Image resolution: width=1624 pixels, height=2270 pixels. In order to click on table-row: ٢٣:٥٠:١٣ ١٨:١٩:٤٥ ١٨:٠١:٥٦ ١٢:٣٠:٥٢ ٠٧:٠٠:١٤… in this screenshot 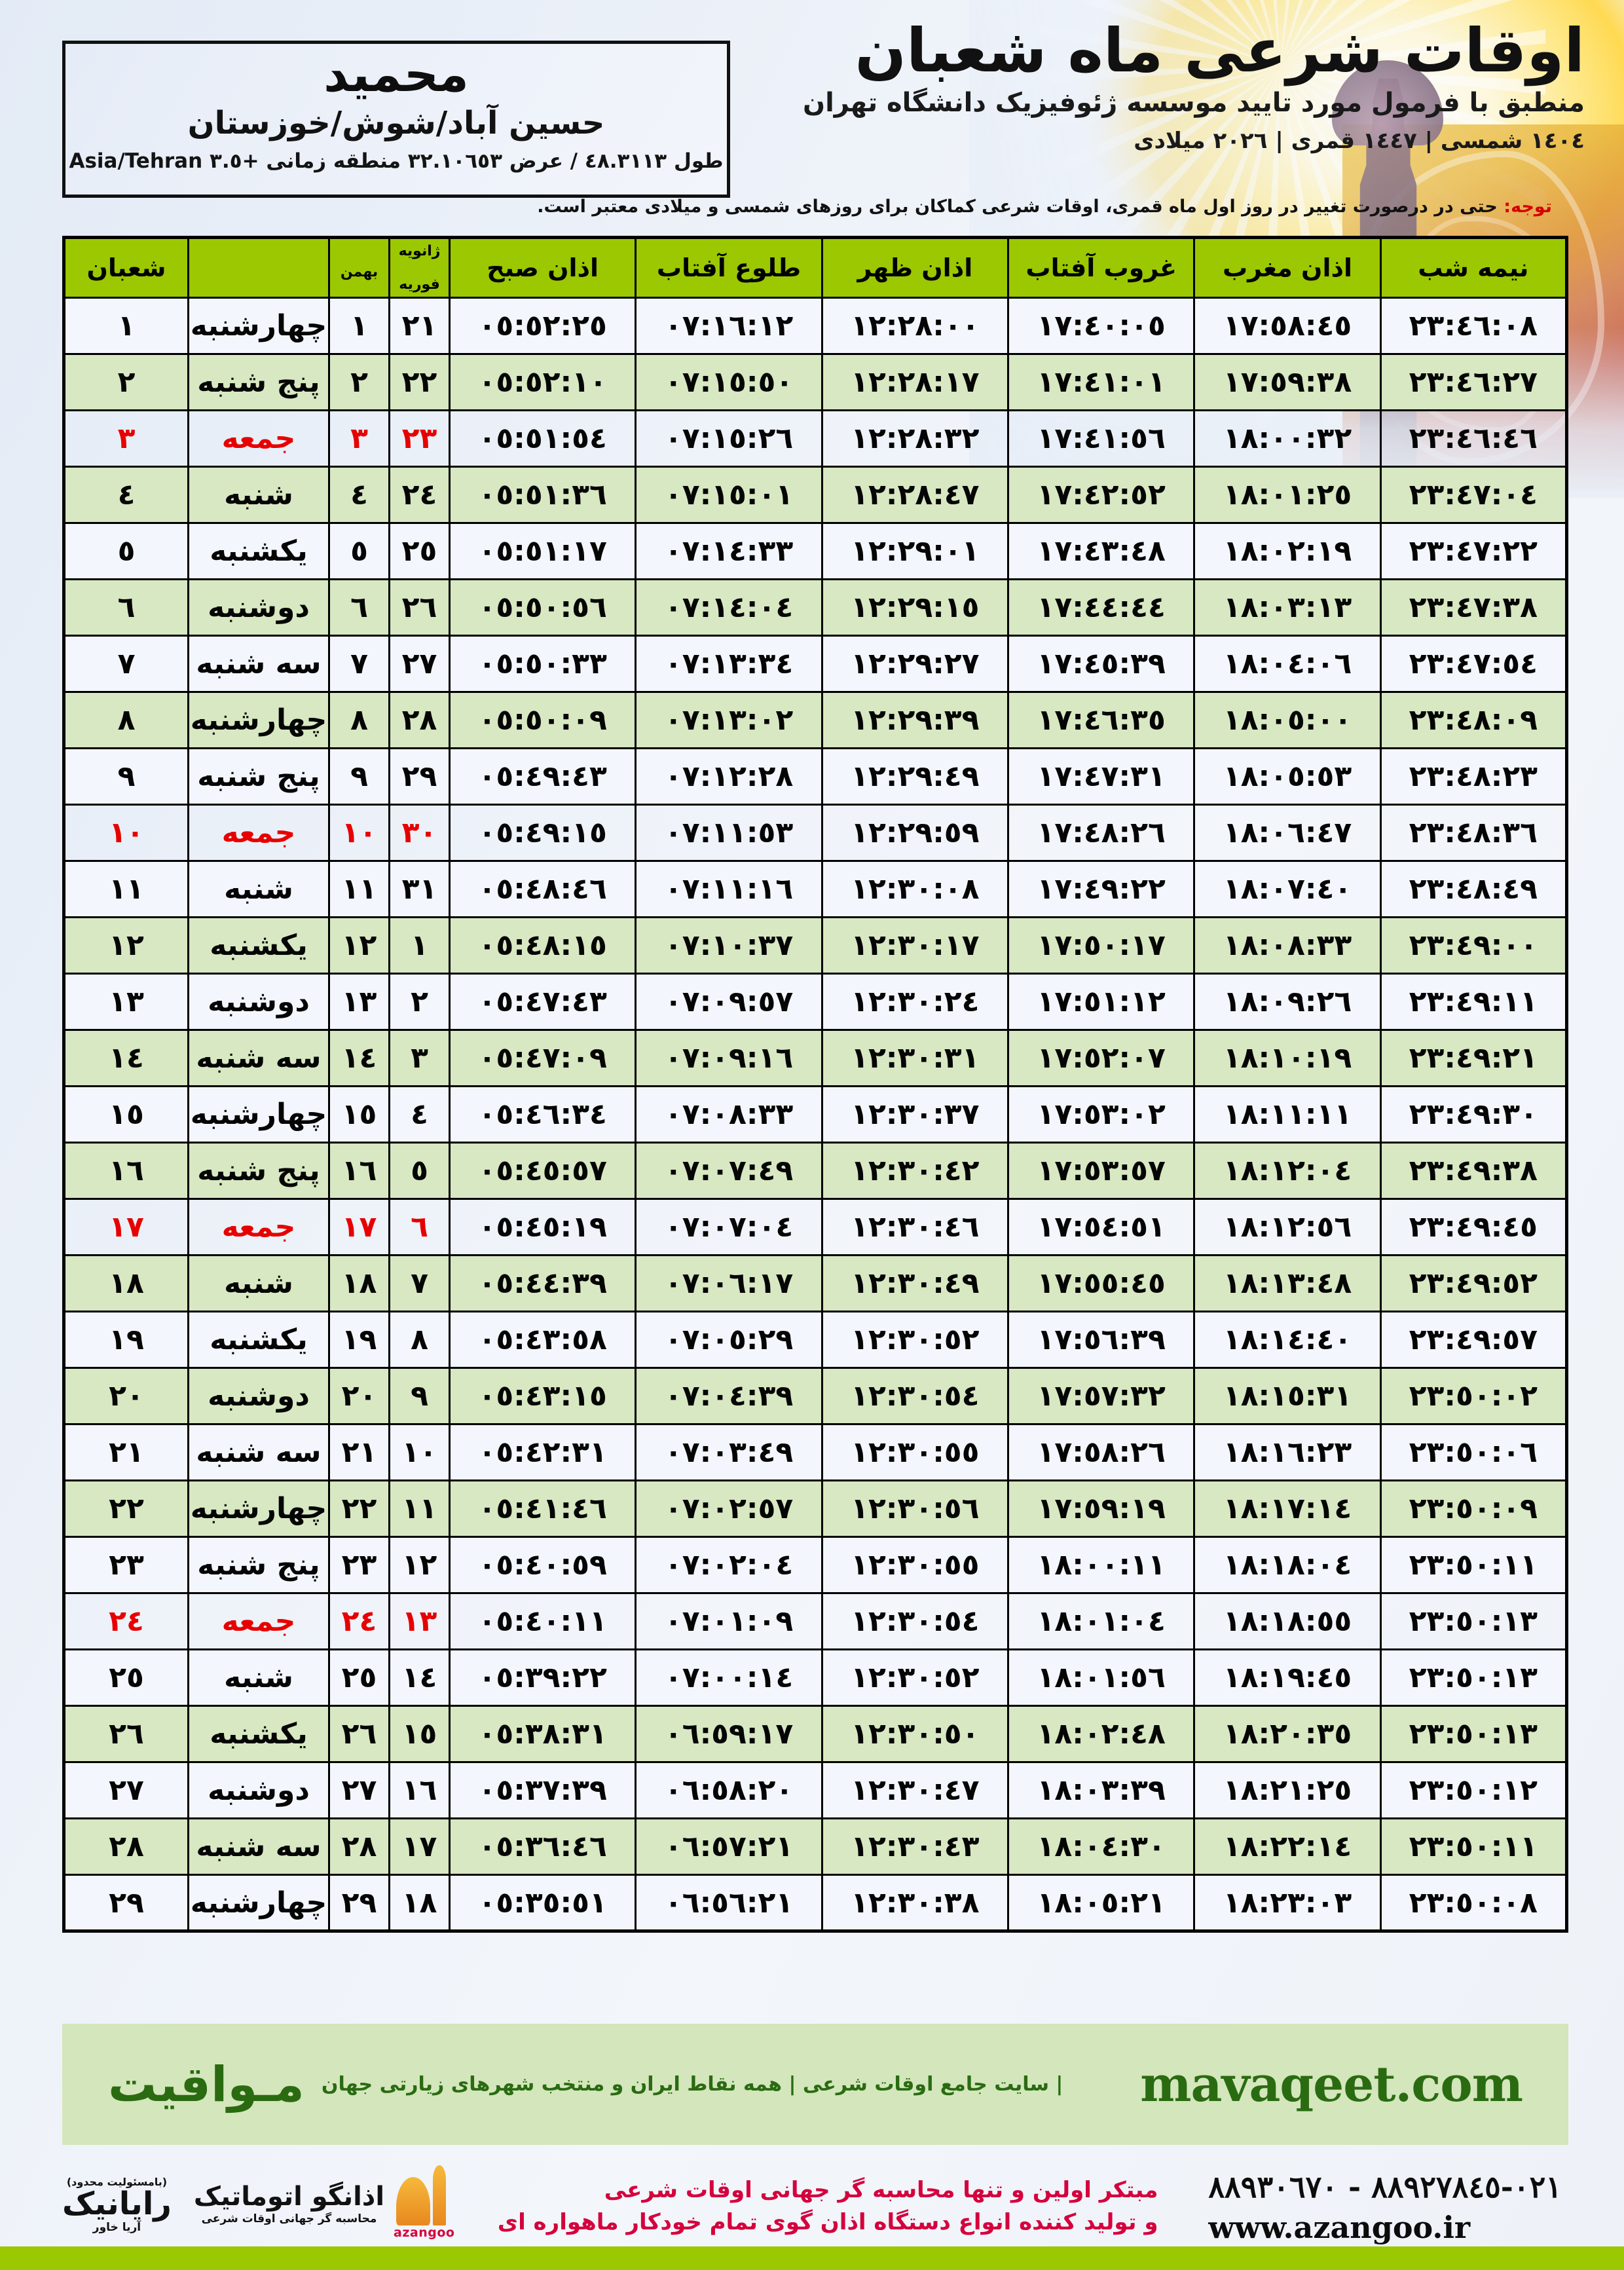, I will do `click(815, 1677)`.